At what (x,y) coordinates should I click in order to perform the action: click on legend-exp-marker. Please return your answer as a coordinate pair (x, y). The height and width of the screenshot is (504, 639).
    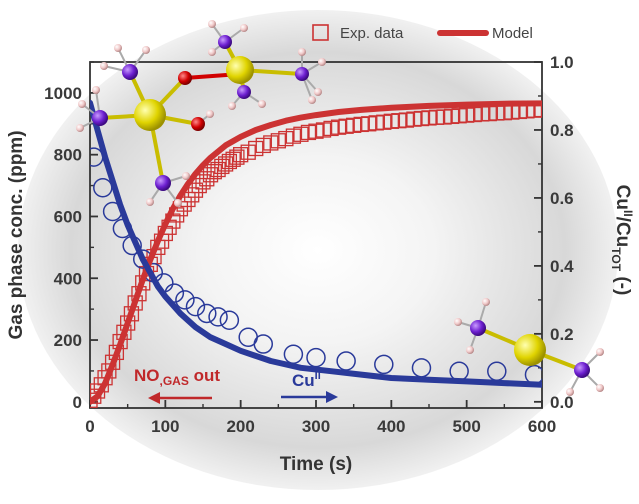
    Looking at the image, I should click on (320, 32).